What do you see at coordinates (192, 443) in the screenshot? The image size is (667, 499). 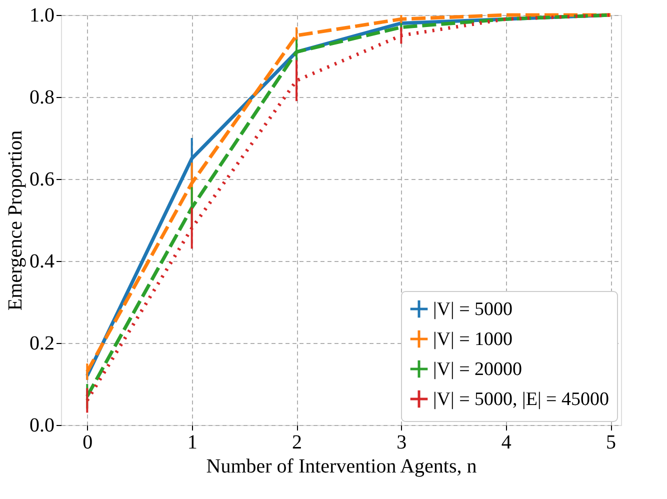 I see `x-tick-label: 1` at bounding box center [192, 443].